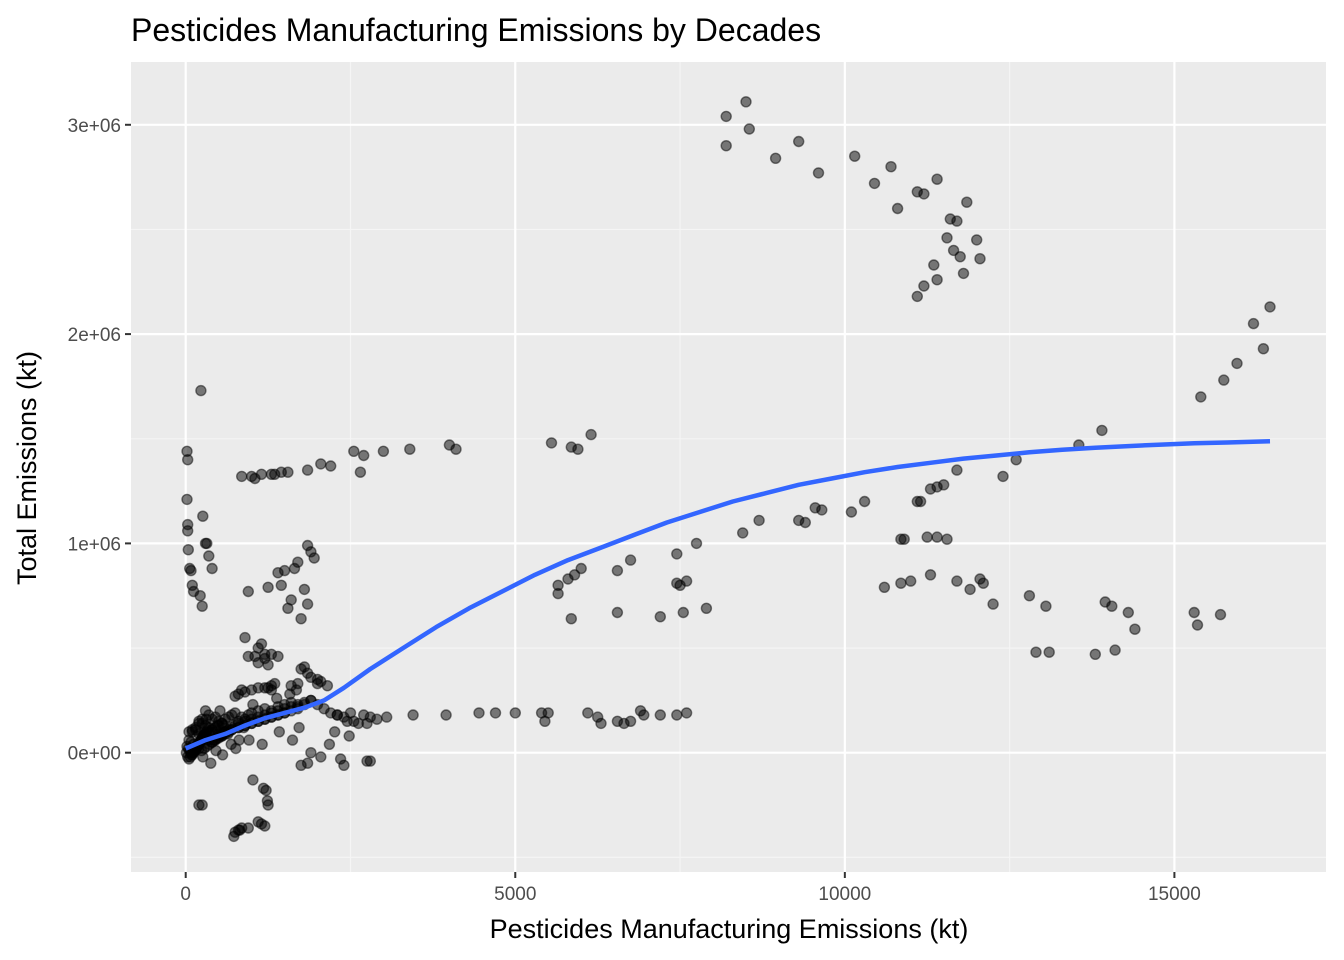  I want to click on x-tick-label: 5000, so click(515, 894).